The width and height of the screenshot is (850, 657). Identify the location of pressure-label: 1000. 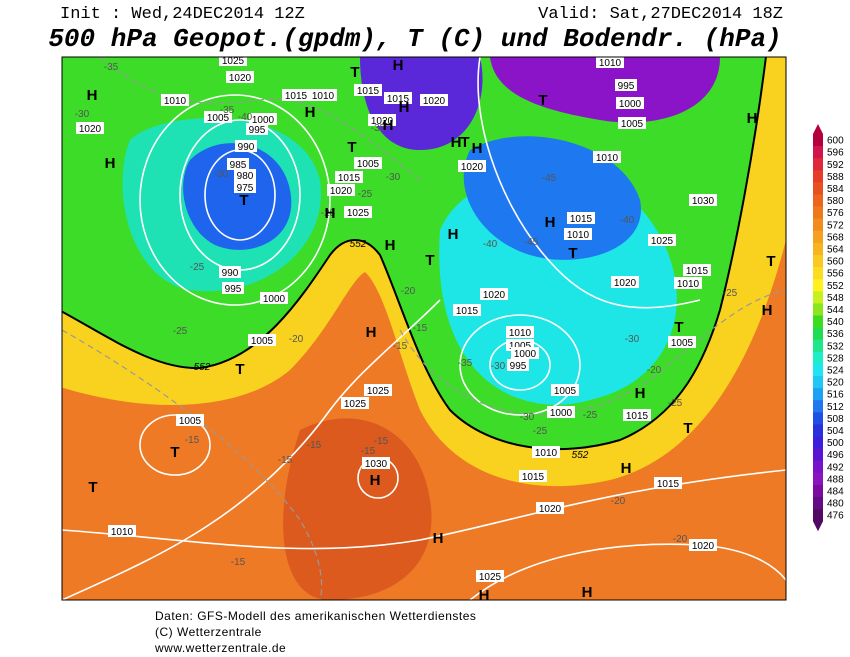
(630, 104).